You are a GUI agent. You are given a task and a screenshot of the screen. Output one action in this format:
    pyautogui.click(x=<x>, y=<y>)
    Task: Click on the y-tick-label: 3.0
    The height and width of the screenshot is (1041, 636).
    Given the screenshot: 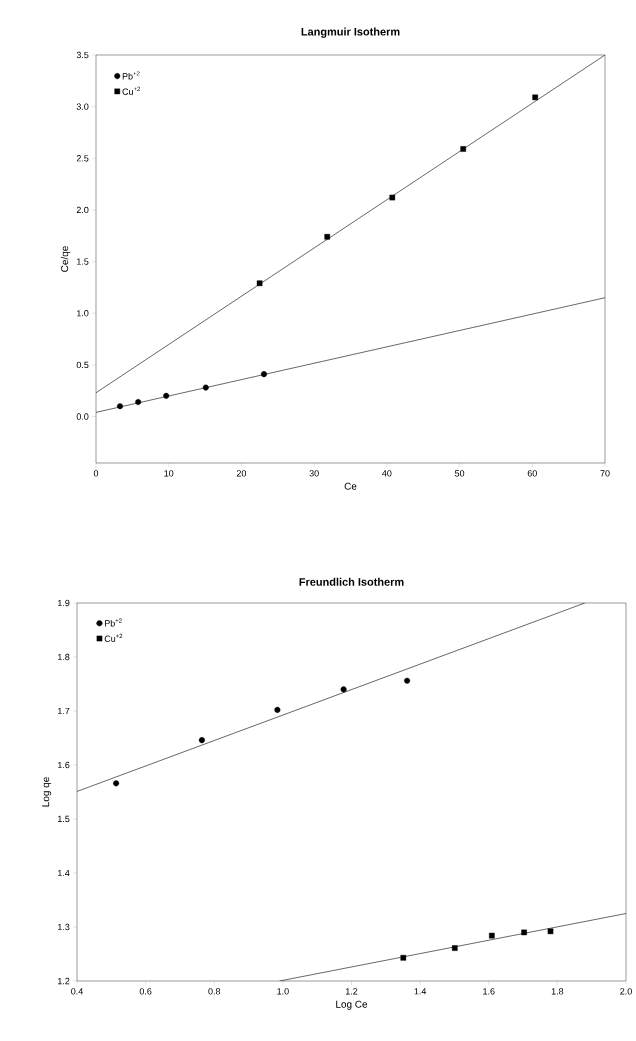 What is the action you would take?
    pyautogui.click(x=82, y=106)
    